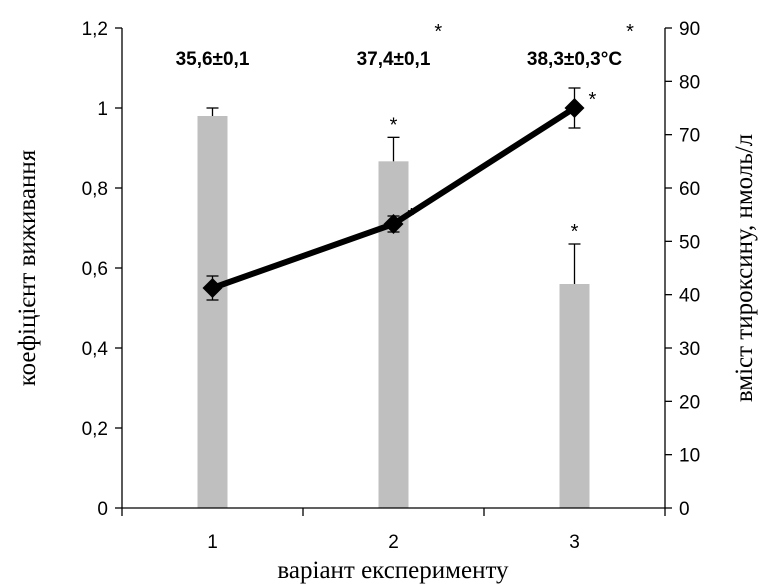 The image size is (765, 584). I want to click on y-right-tick-label-0: 0, so click(684, 509).